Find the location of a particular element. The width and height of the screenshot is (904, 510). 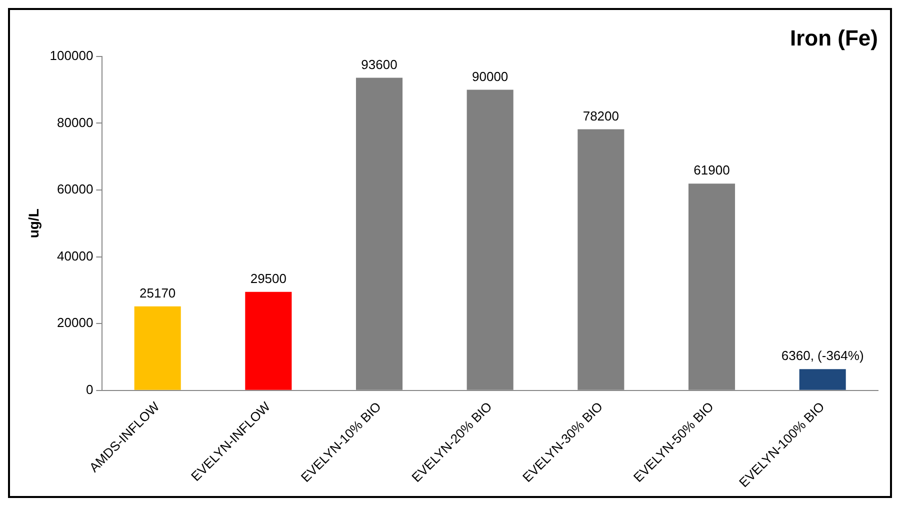

y-tick-label: 20000 is located at coordinates (75, 322).